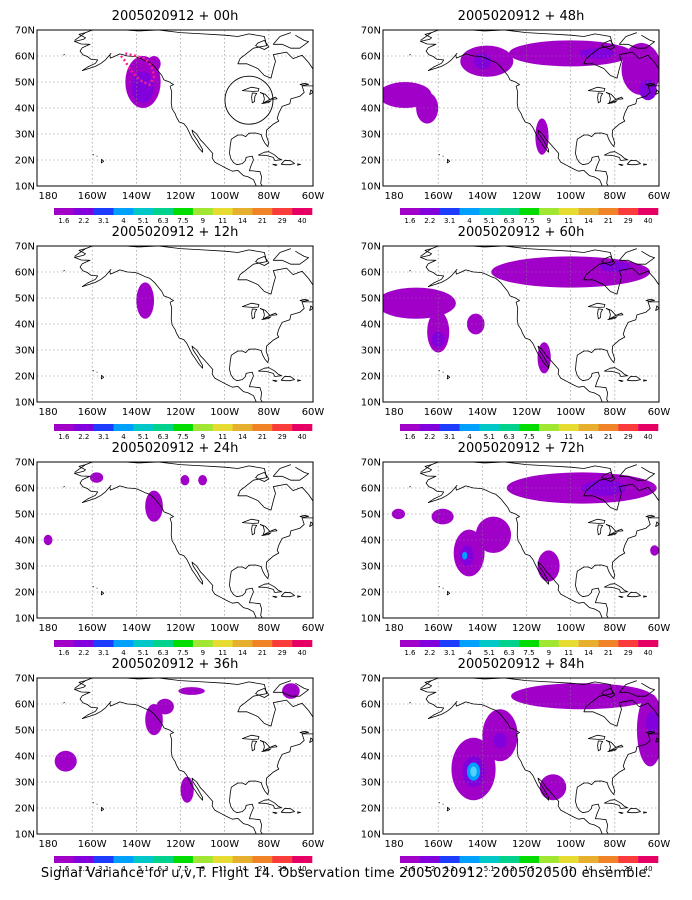 Image resolution: width=692 pixels, height=900 pixels. I want to click on map-frame, so click(175, 324).